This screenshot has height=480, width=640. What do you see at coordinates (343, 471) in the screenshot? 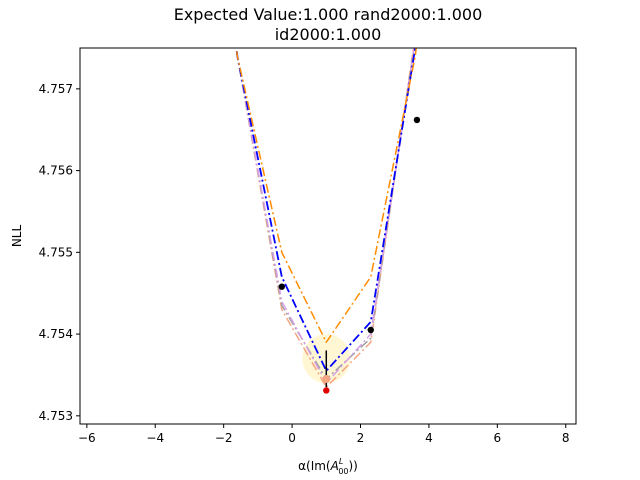
I see `x-axis-label-subscript: 00` at bounding box center [343, 471].